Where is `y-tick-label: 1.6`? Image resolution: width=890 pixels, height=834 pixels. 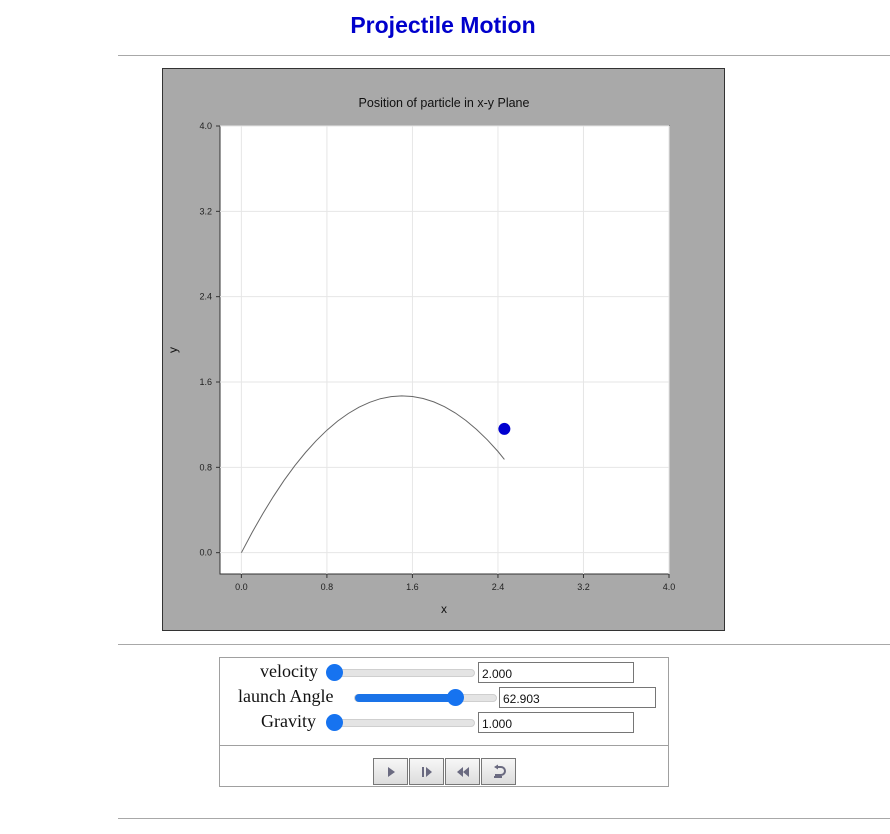 y-tick-label: 1.6 is located at coordinates (205, 382).